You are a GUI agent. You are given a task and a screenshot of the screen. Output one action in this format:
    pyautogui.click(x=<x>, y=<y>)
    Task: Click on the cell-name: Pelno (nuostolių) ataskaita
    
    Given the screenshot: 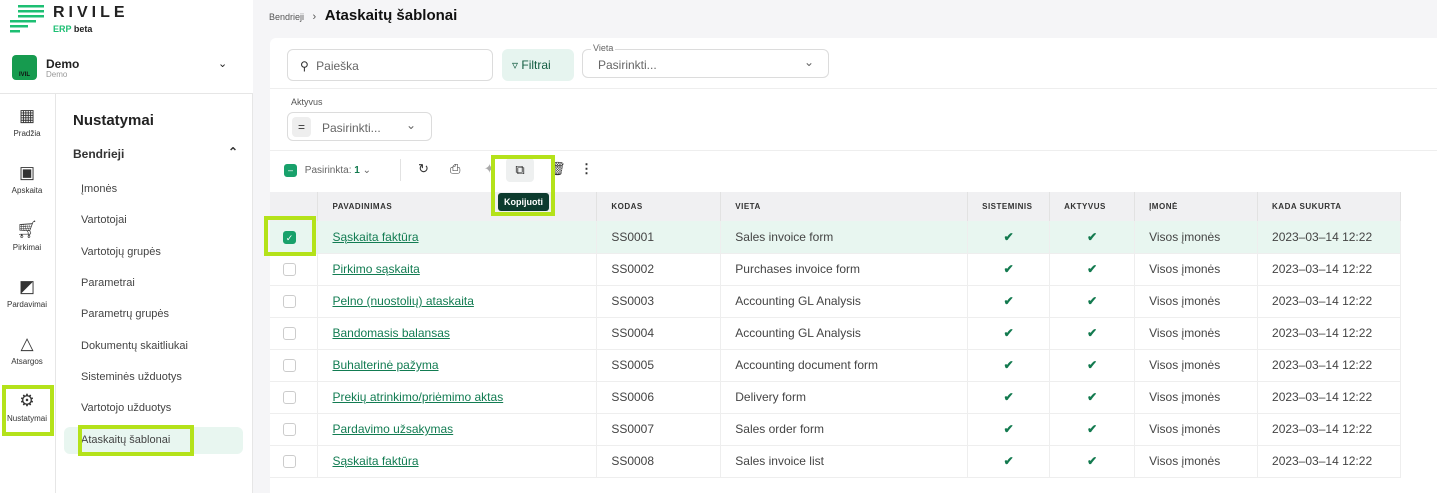 What is the action you would take?
    pyautogui.click(x=457, y=301)
    